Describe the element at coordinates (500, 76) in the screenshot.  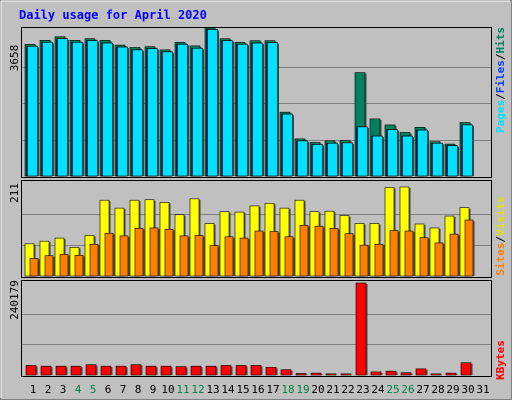
I see `legend-files: Files` at that location.